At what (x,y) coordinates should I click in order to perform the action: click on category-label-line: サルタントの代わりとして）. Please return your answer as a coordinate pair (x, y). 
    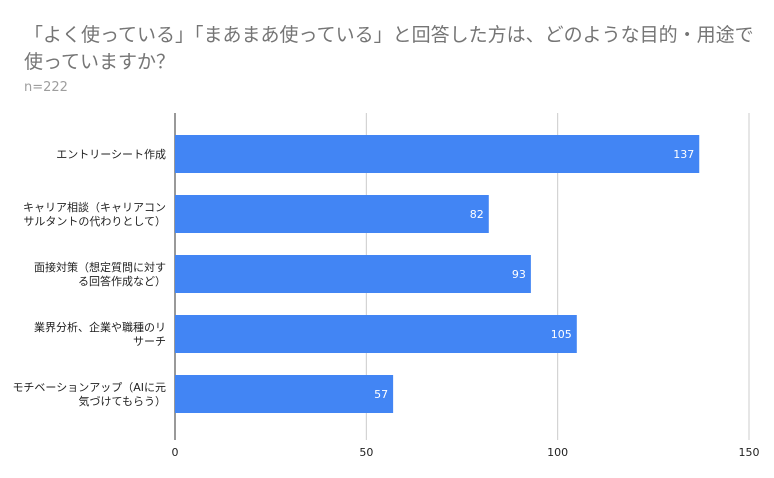
    Looking at the image, I should click on (94, 221).